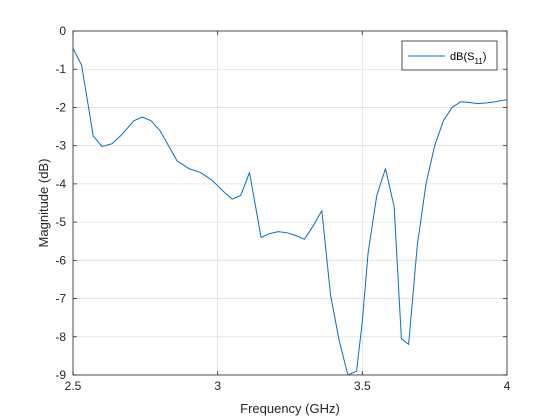 The width and height of the screenshot is (560, 420). I want to click on x-tick-label: 3, so click(217, 386).